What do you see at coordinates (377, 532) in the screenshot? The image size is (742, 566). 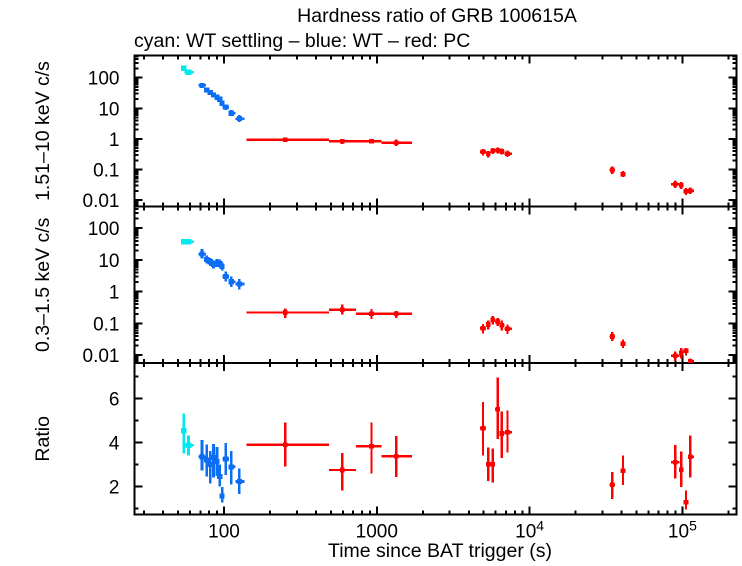 I see `x-tick-label: 1000` at bounding box center [377, 532].